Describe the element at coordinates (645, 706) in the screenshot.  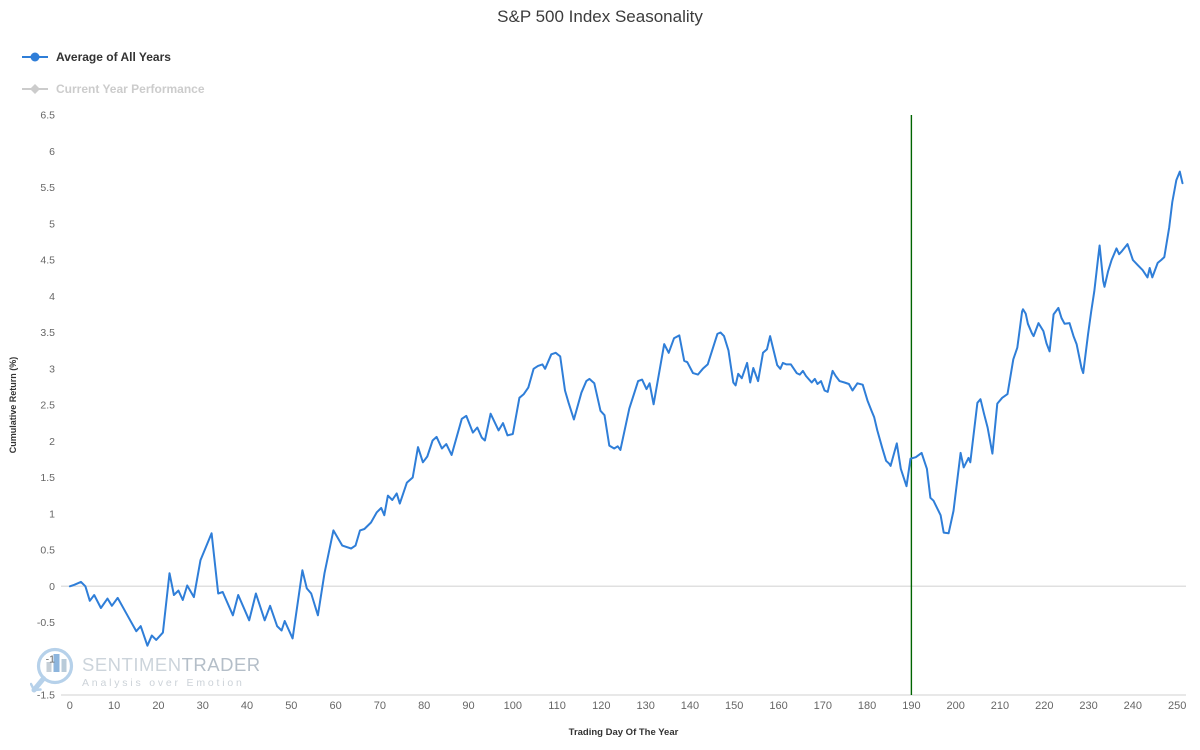
I see `x-tick-label: 130` at that location.